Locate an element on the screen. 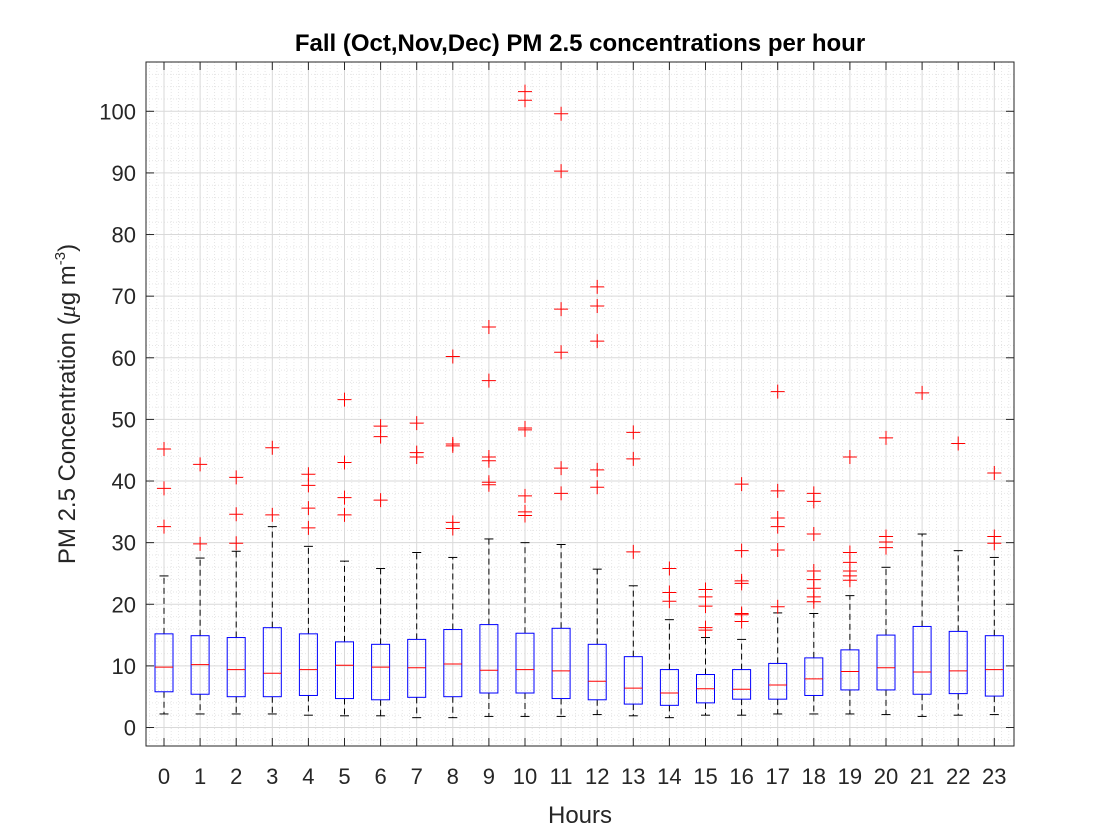  x-tick-label: 8 is located at coordinates (453, 776).